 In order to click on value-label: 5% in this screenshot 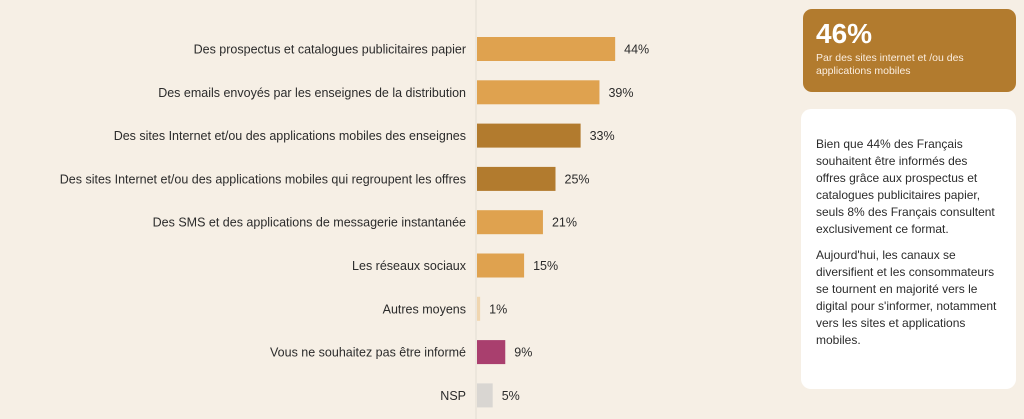, I will do `click(511, 396)`.